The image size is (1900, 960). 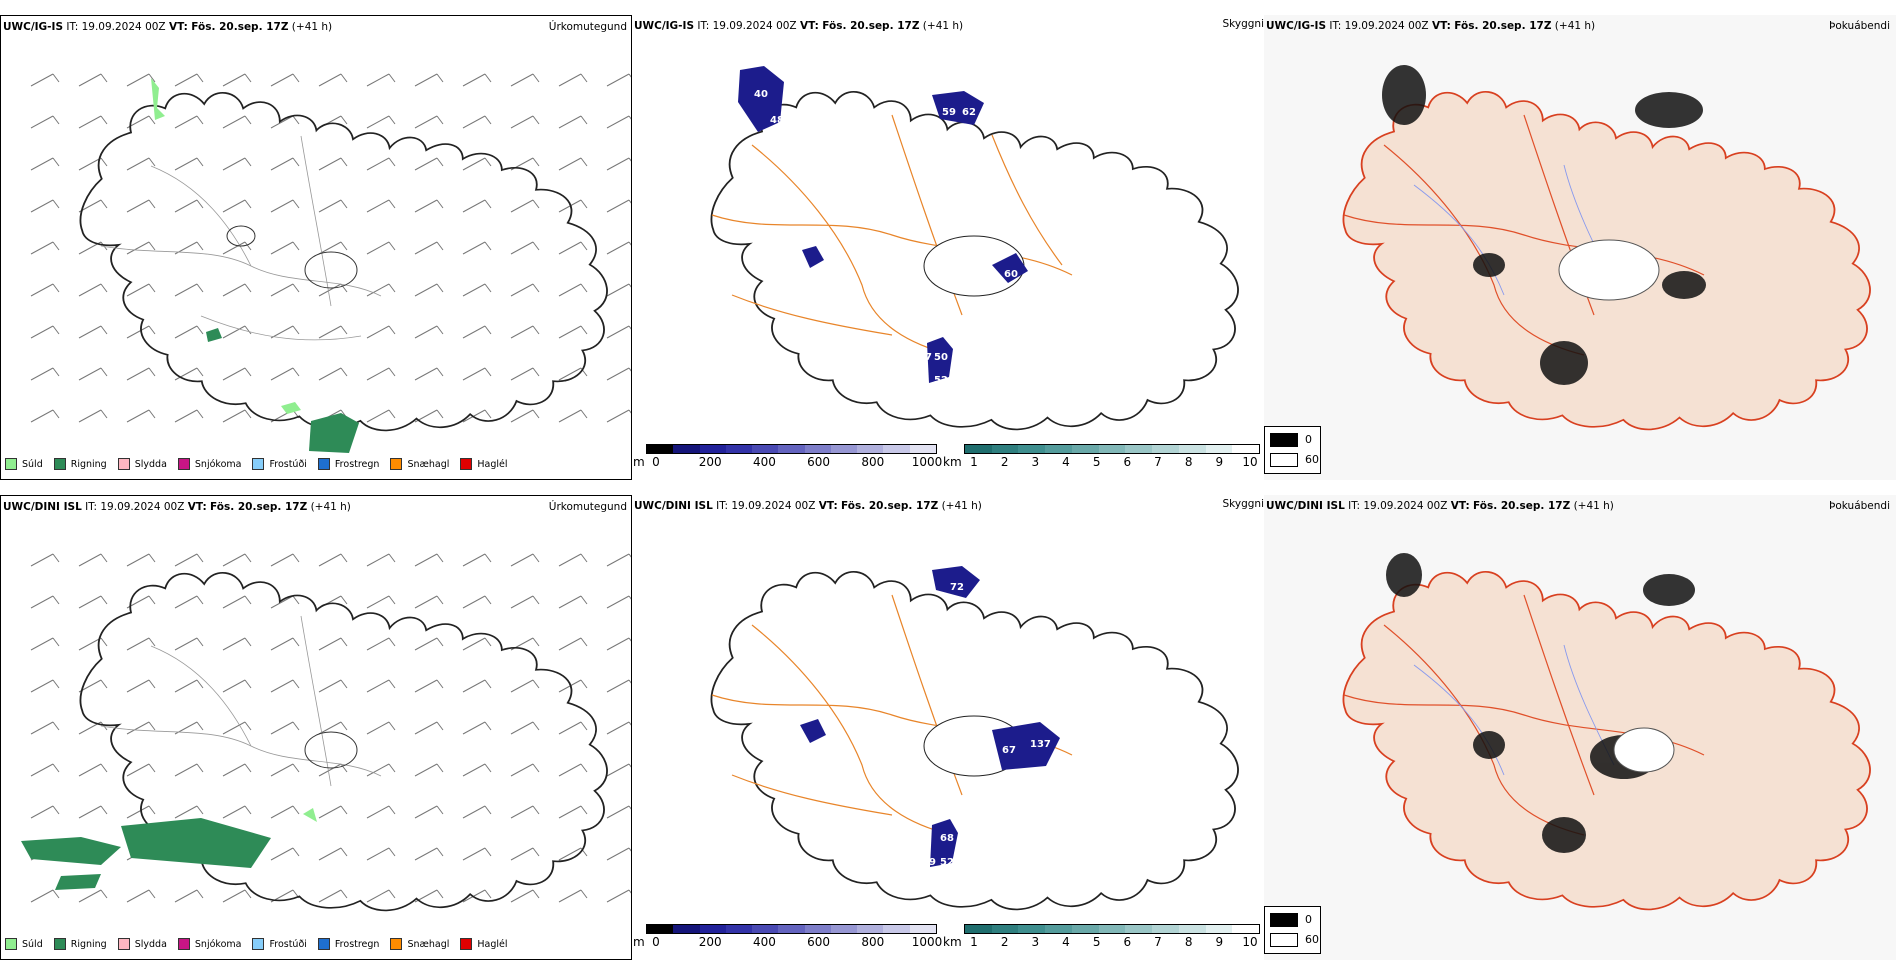 I want to click on colorbar-unit: km, so click(x=952, y=462).